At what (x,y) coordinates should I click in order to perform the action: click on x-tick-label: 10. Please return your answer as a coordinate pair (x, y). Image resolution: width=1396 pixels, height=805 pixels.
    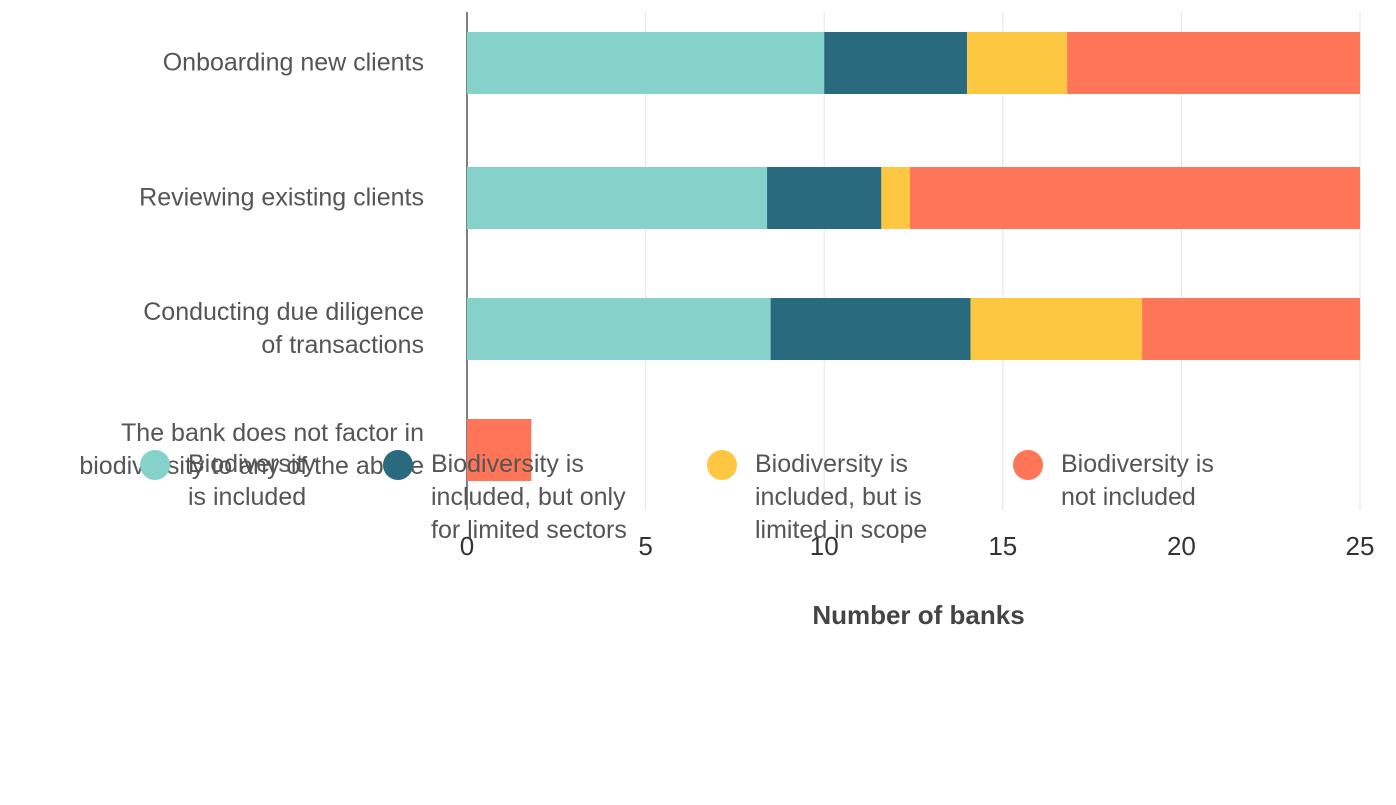
    Looking at the image, I should click on (824, 546).